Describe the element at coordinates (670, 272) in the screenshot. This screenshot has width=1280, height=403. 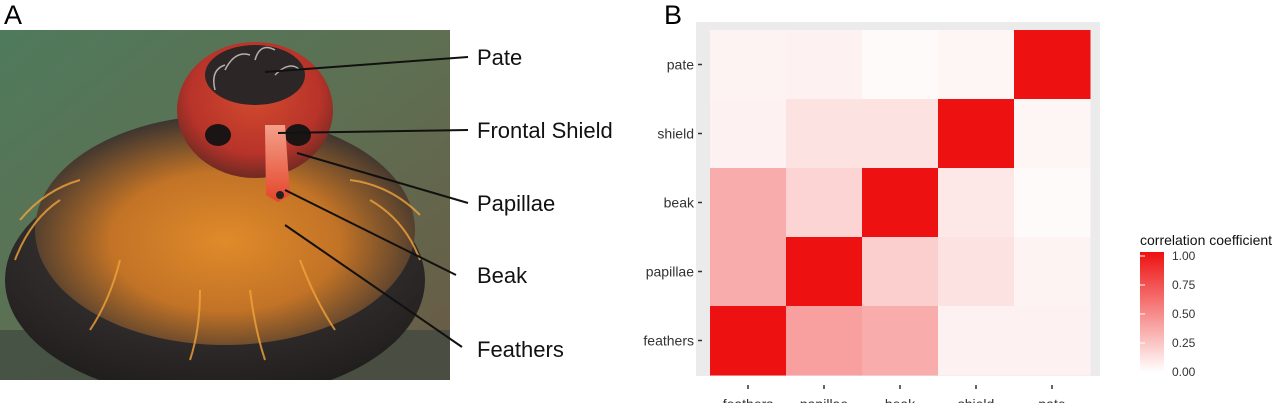
I see `y-tick-label: papillae` at that location.